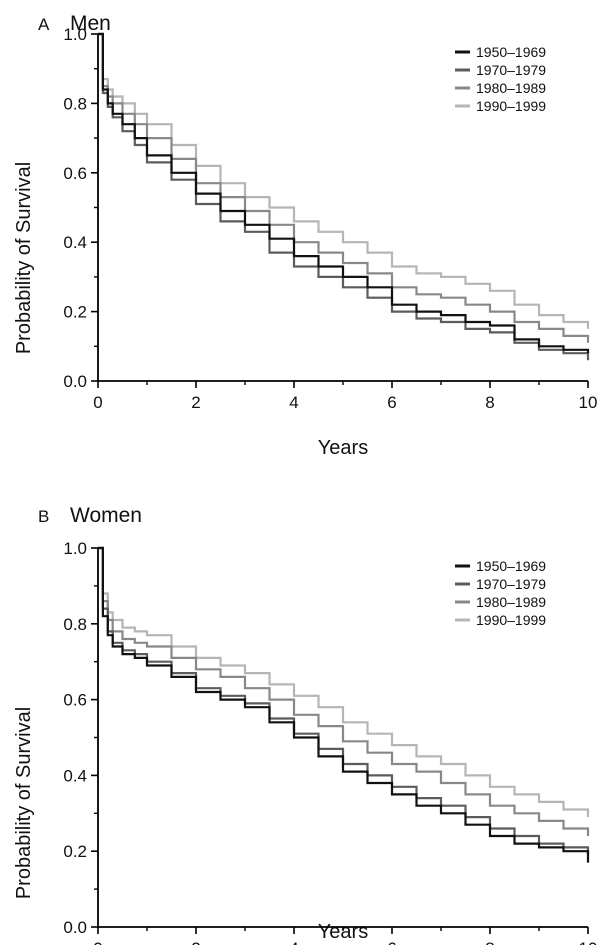 The width and height of the screenshot is (602, 945). Describe the element at coordinates (44, 24) in the screenshot. I see `panel-letter: A` at that location.